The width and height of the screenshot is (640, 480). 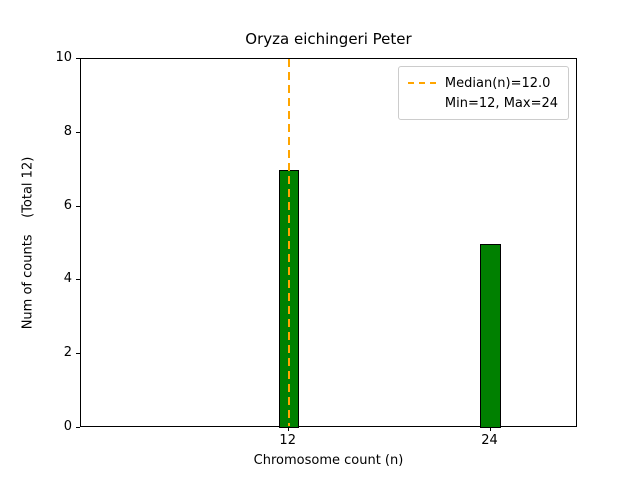 What do you see at coordinates (67, 426) in the screenshot?
I see `y-tick-label: 0` at bounding box center [67, 426].